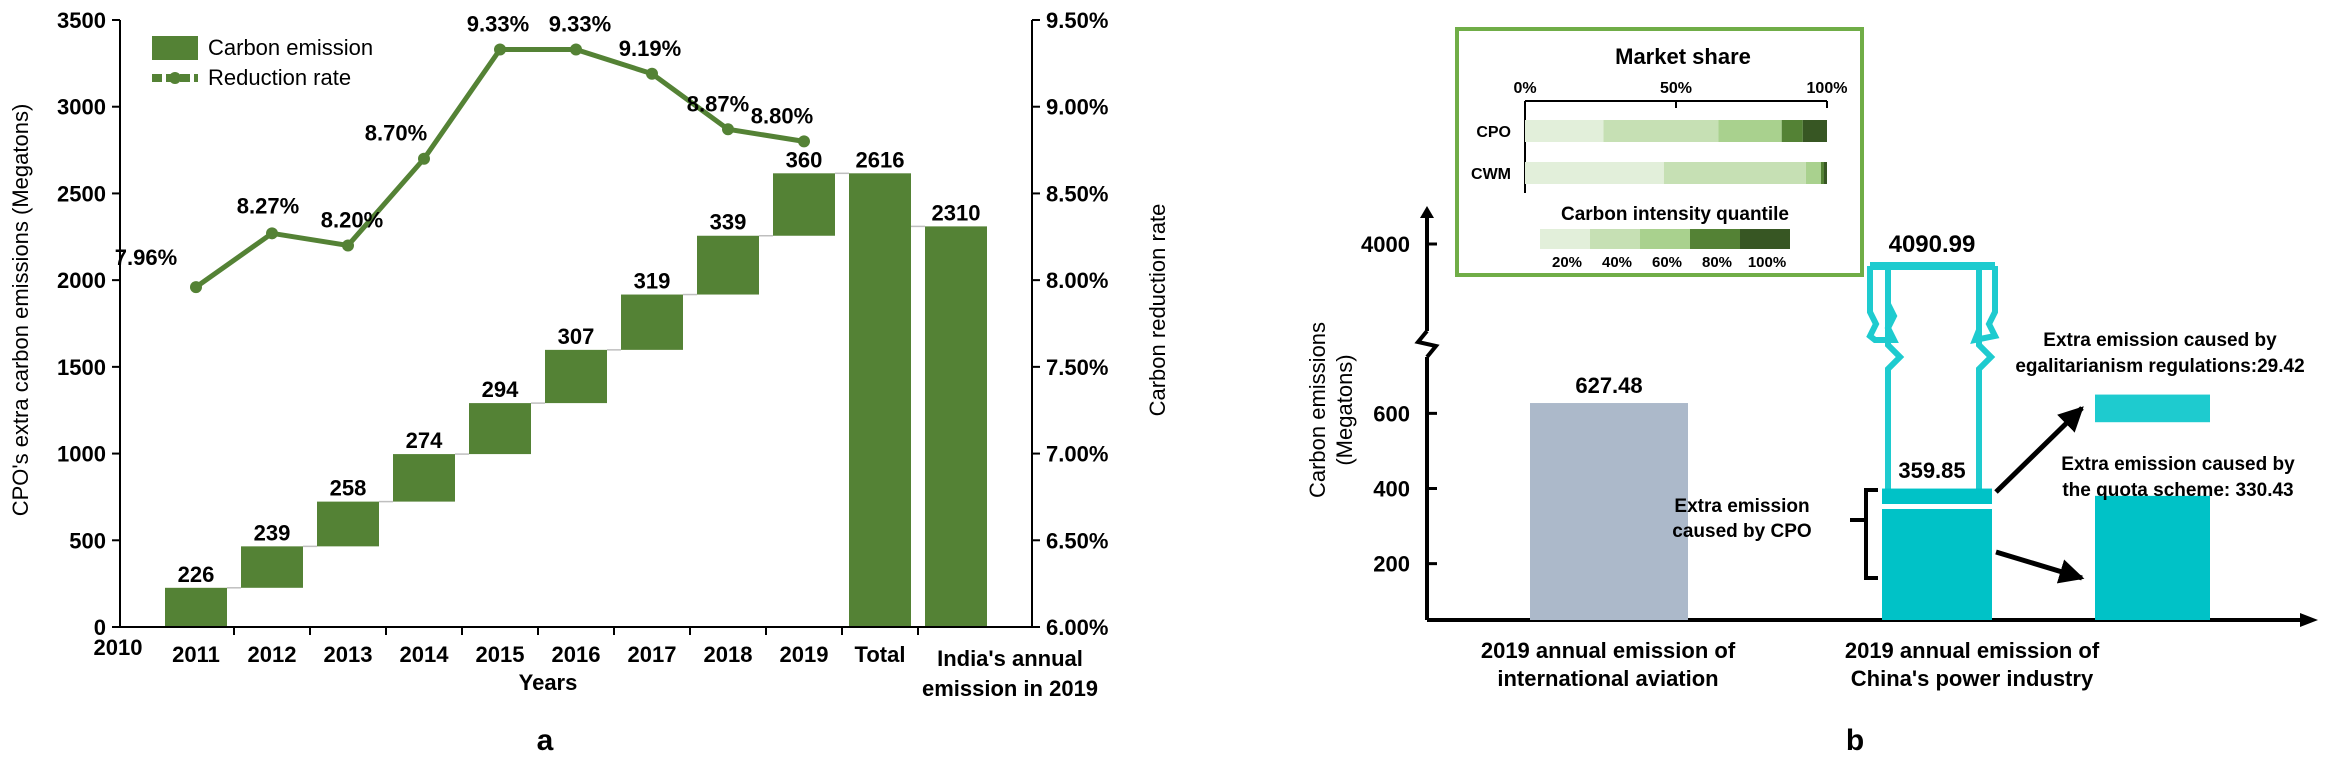 The width and height of the screenshot is (2329, 761). I want to click on b-inset-legend-label: 20%, so click(1567, 262).